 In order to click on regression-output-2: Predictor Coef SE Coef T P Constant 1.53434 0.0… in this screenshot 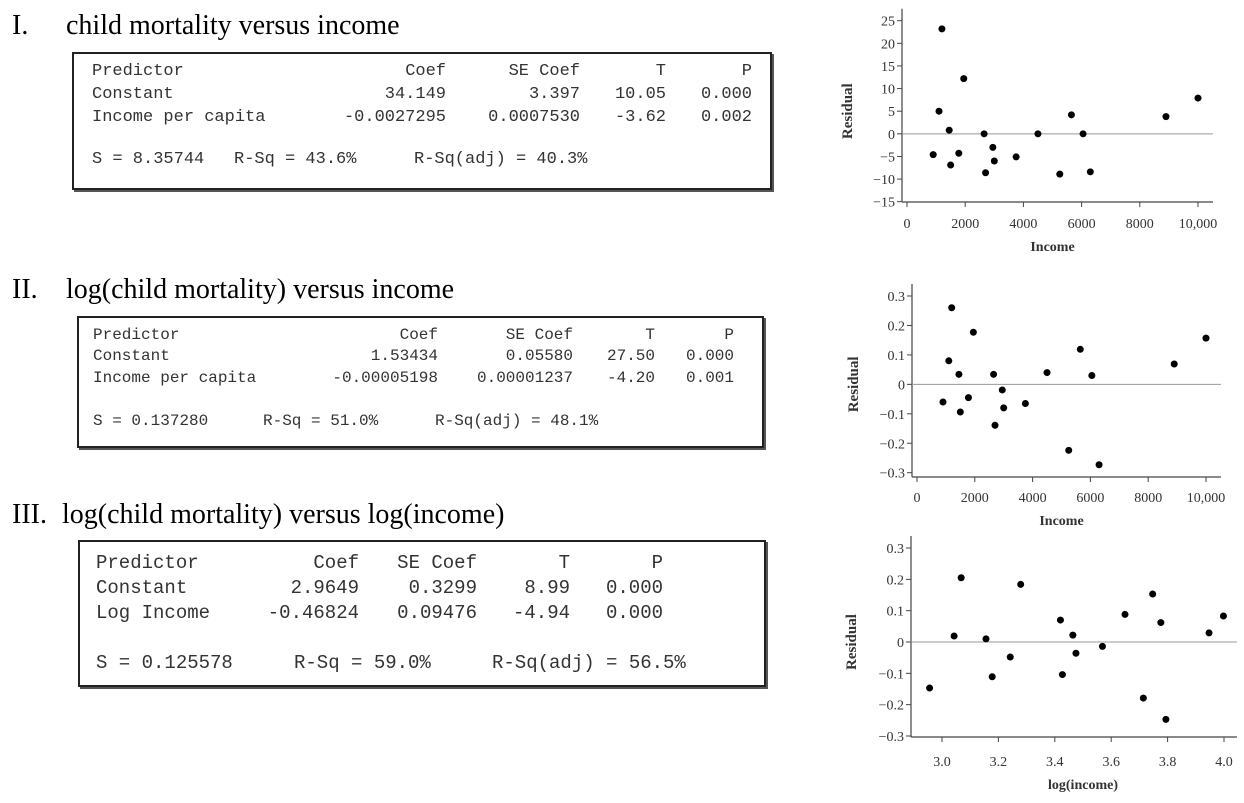, I will do `click(420, 382)`.